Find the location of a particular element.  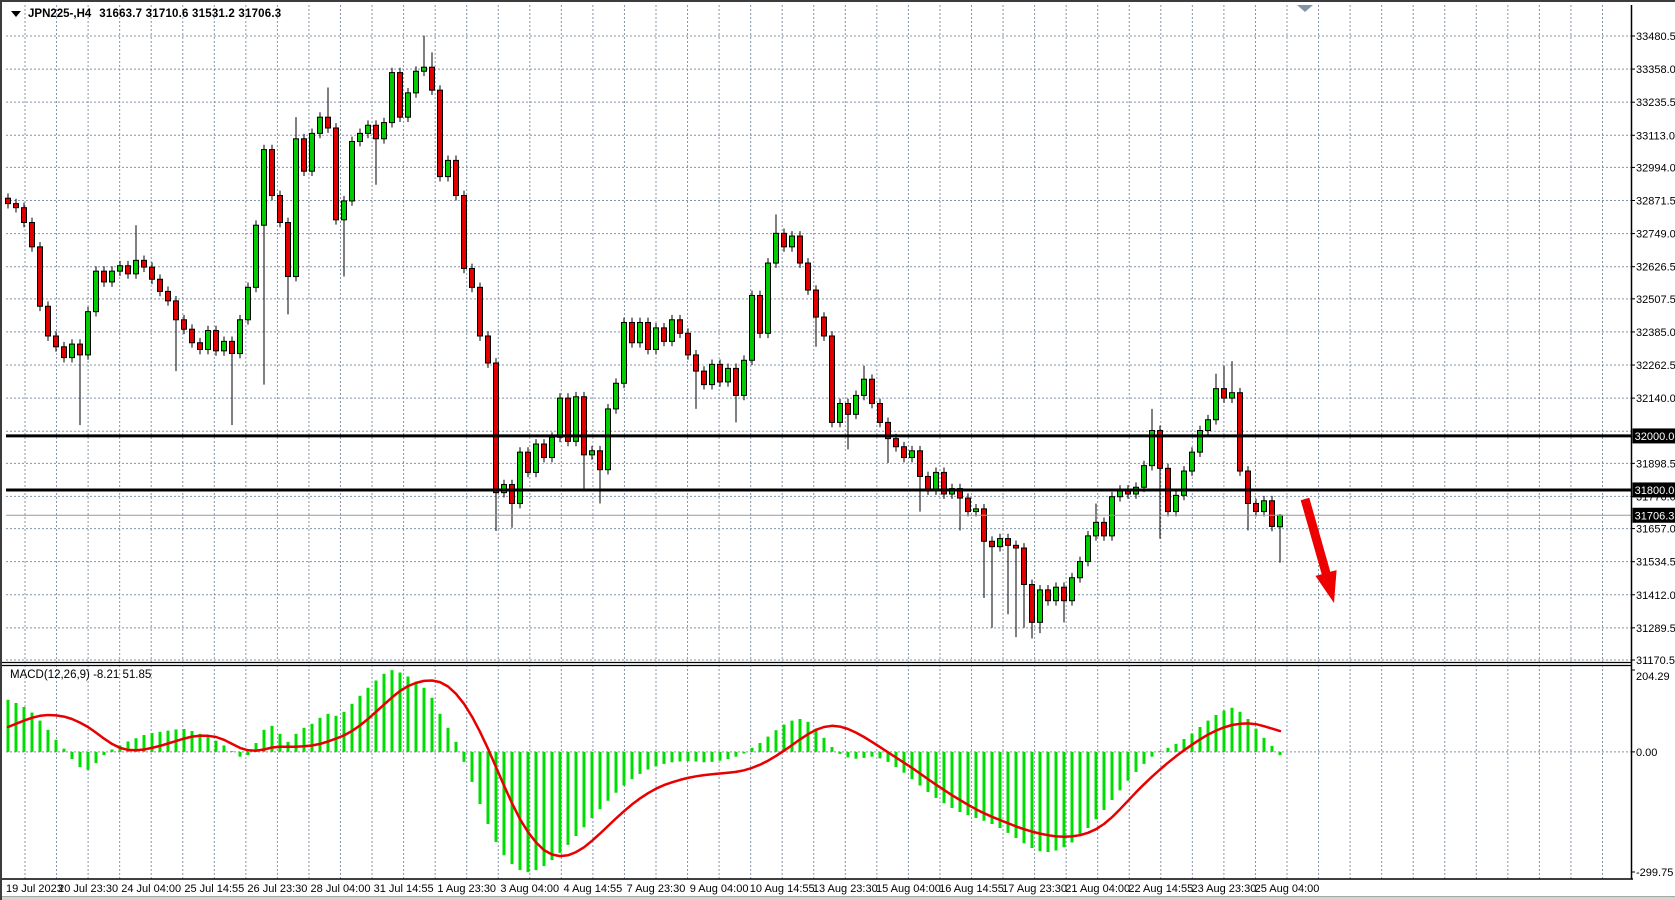

time-tick-label: 25 Aug 04:00 is located at coordinates (1287, 889).